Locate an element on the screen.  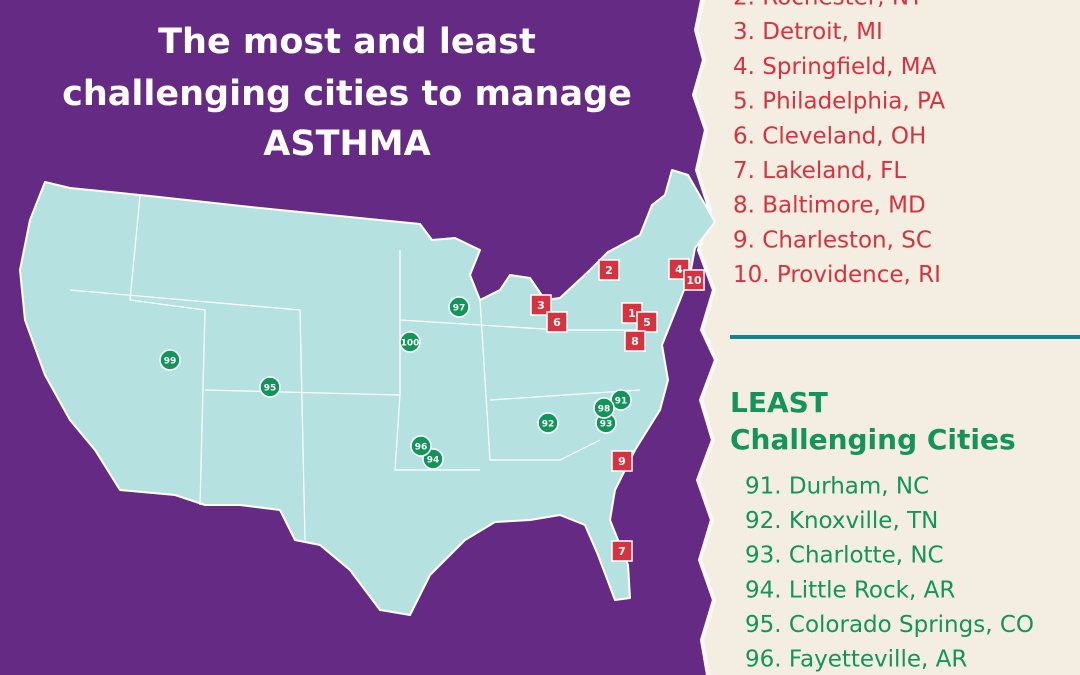
most-marker-label: 1 is located at coordinates (632, 313).